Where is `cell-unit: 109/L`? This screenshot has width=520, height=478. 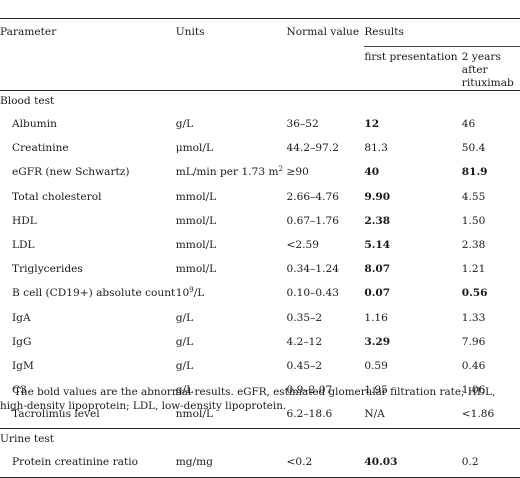 cell-unit: 109/L is located at coordinates (231, 295).